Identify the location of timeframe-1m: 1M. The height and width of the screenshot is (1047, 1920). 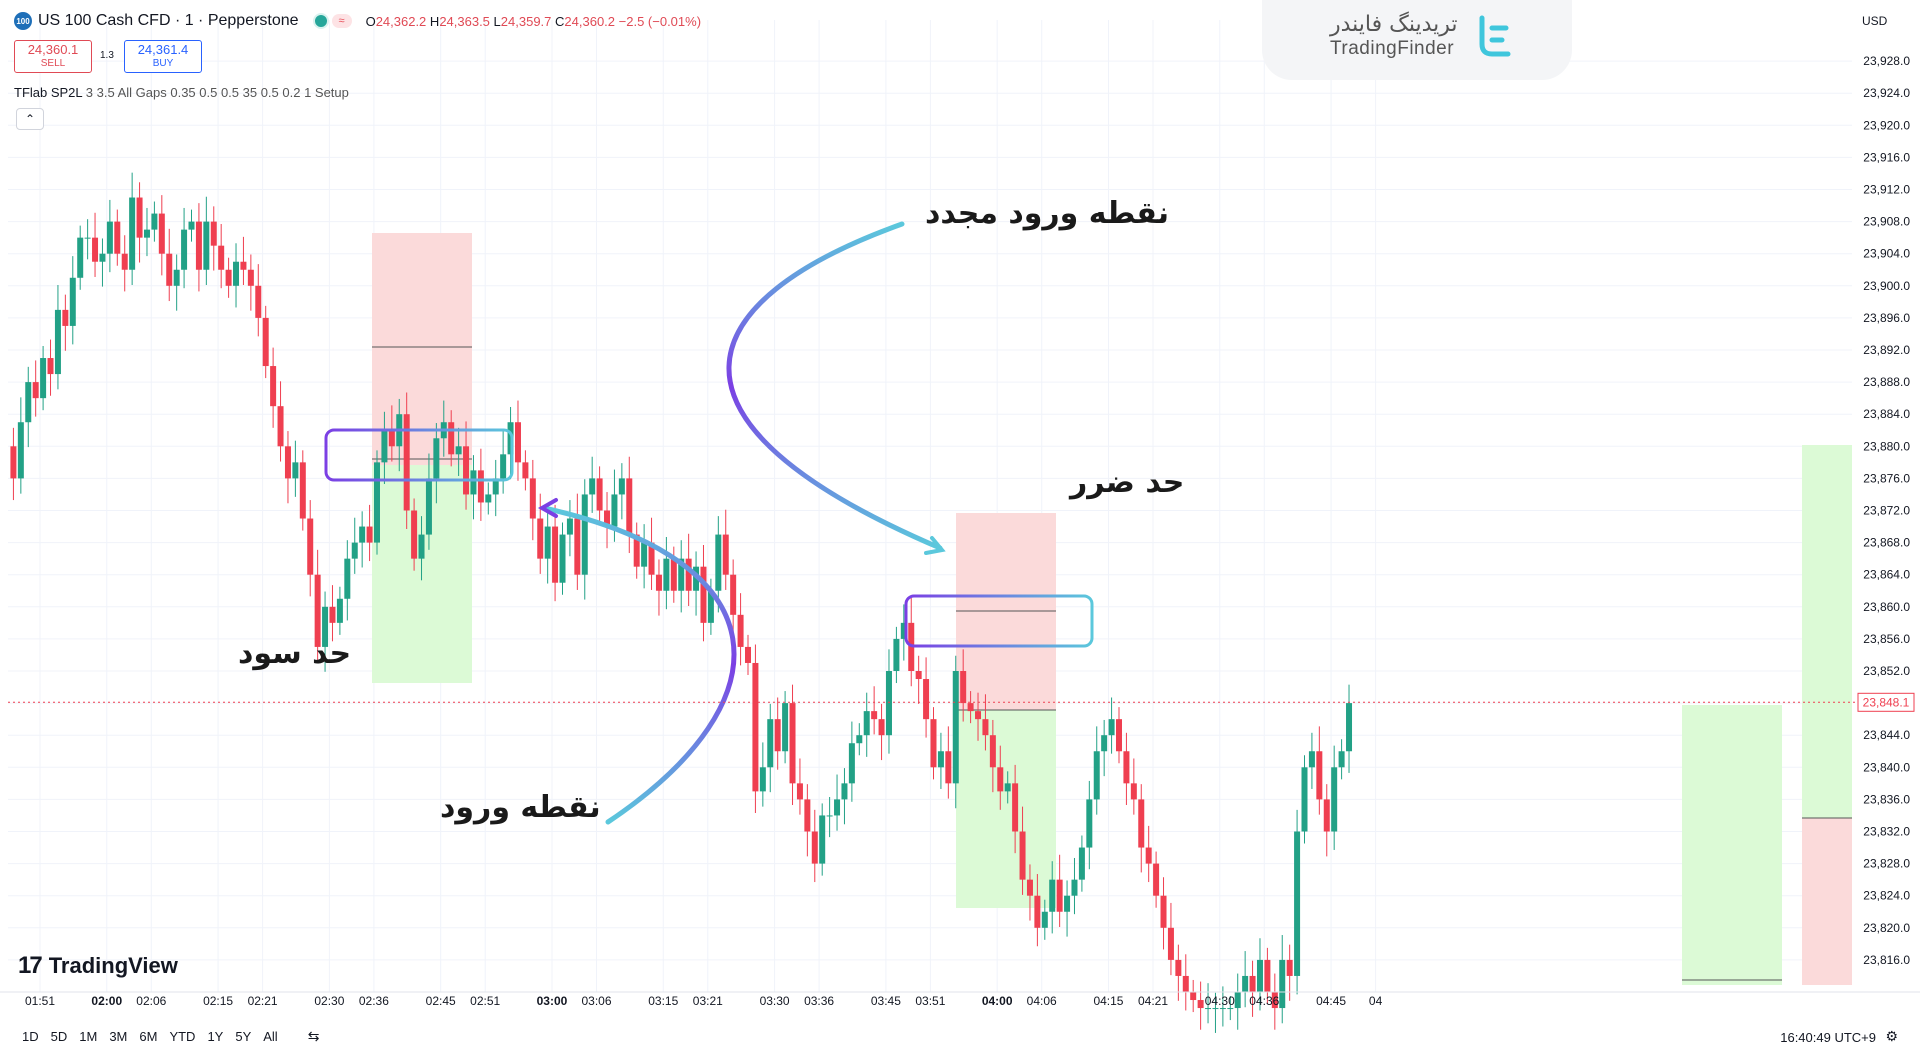
(88, 1036).